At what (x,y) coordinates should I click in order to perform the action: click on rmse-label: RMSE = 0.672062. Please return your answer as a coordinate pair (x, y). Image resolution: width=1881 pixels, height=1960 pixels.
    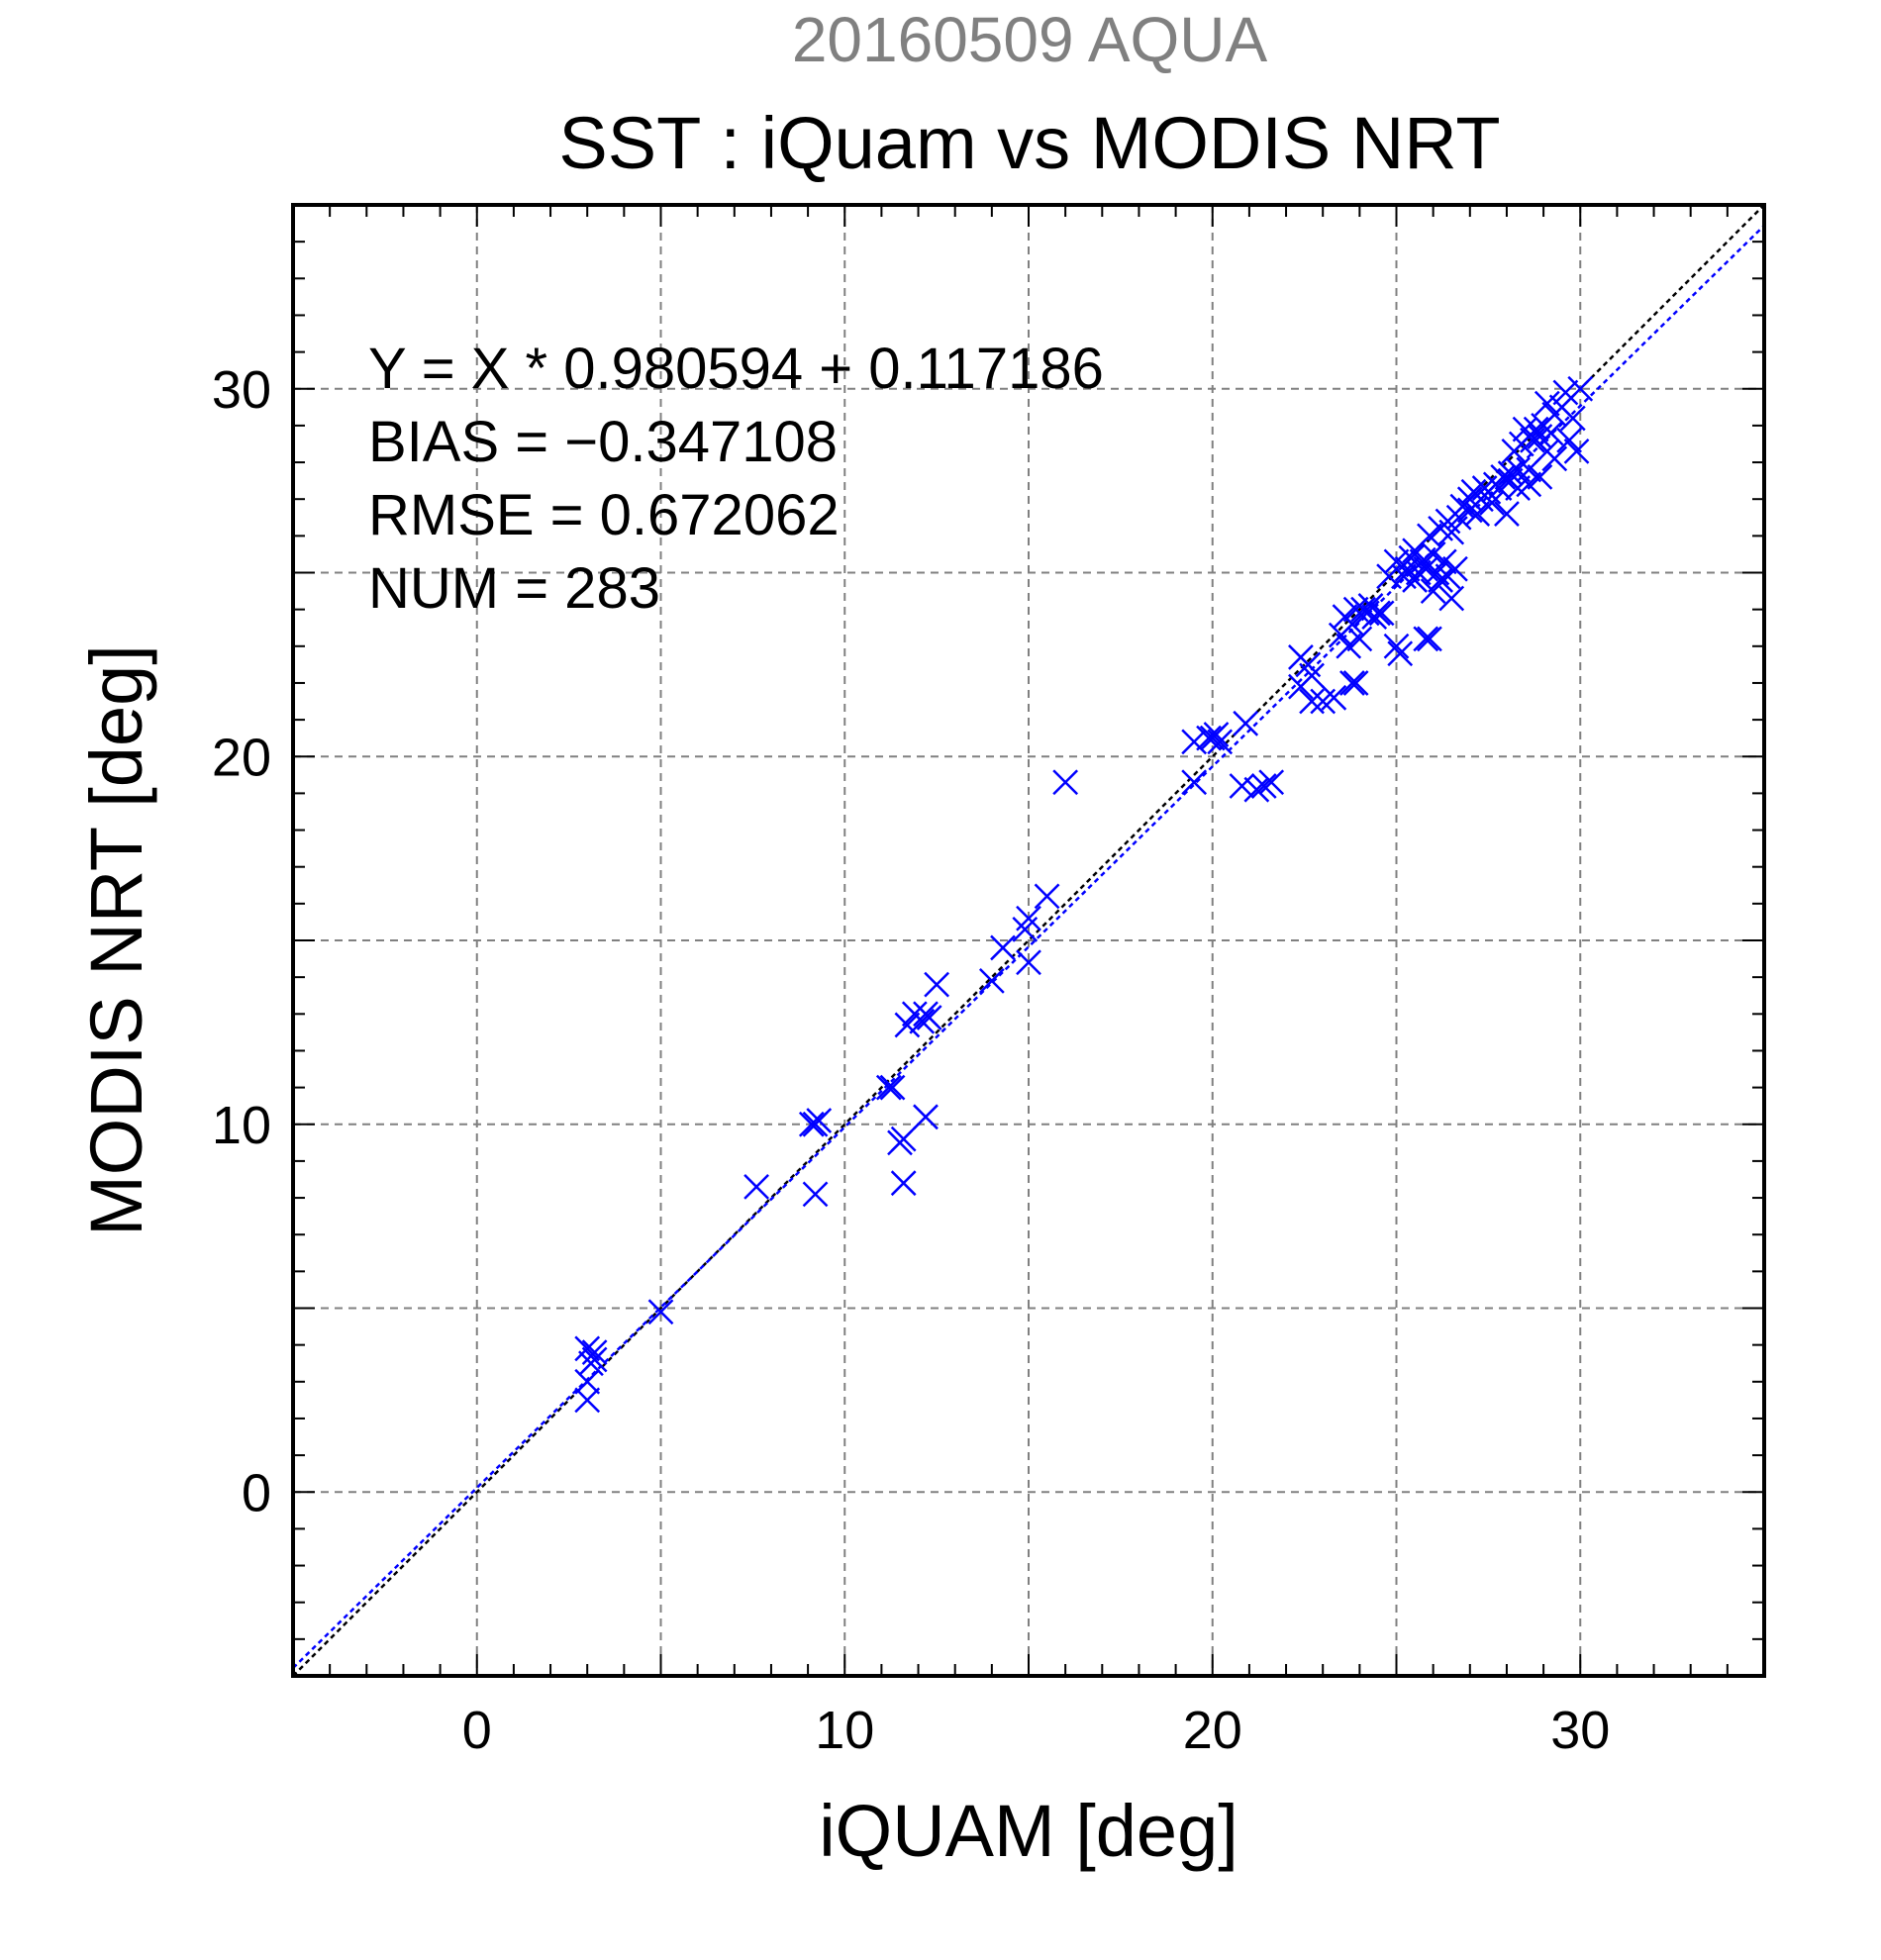
    Looking at the image, I should click on (604, 515).